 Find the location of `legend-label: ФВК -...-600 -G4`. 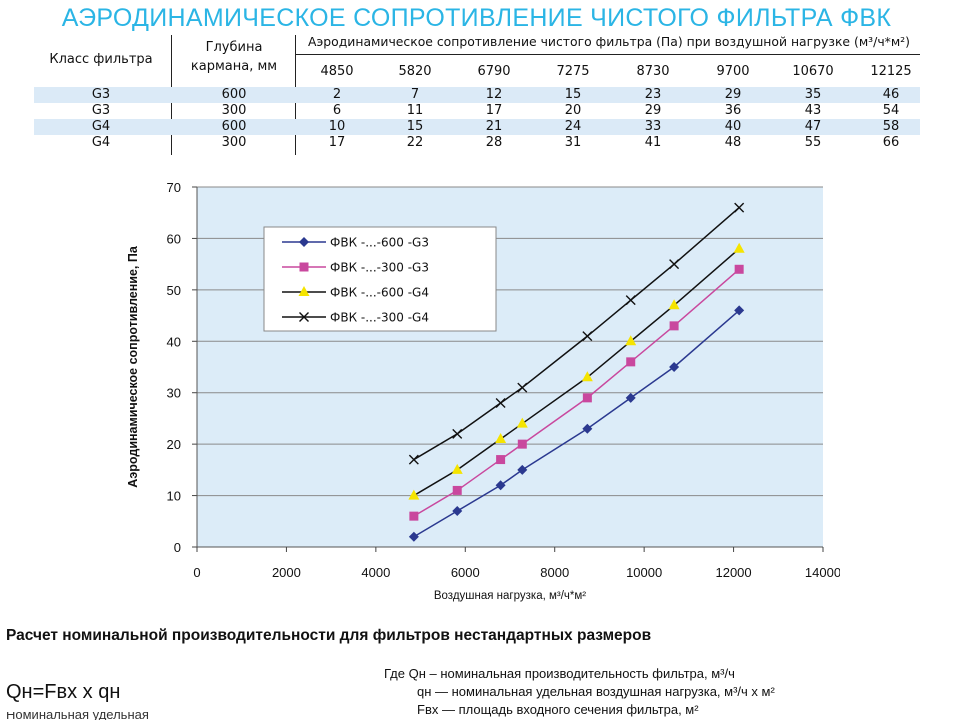

legend-label: ФВК -...-600 -G4 is located at coordinates (379, 293).